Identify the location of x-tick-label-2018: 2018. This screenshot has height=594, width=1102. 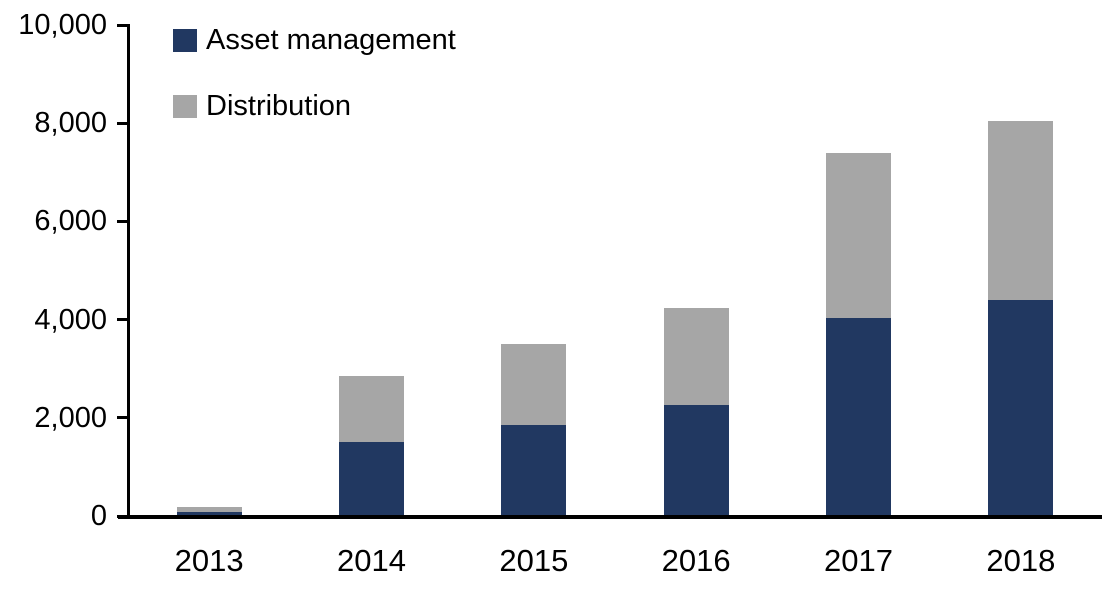
(1021, 560).